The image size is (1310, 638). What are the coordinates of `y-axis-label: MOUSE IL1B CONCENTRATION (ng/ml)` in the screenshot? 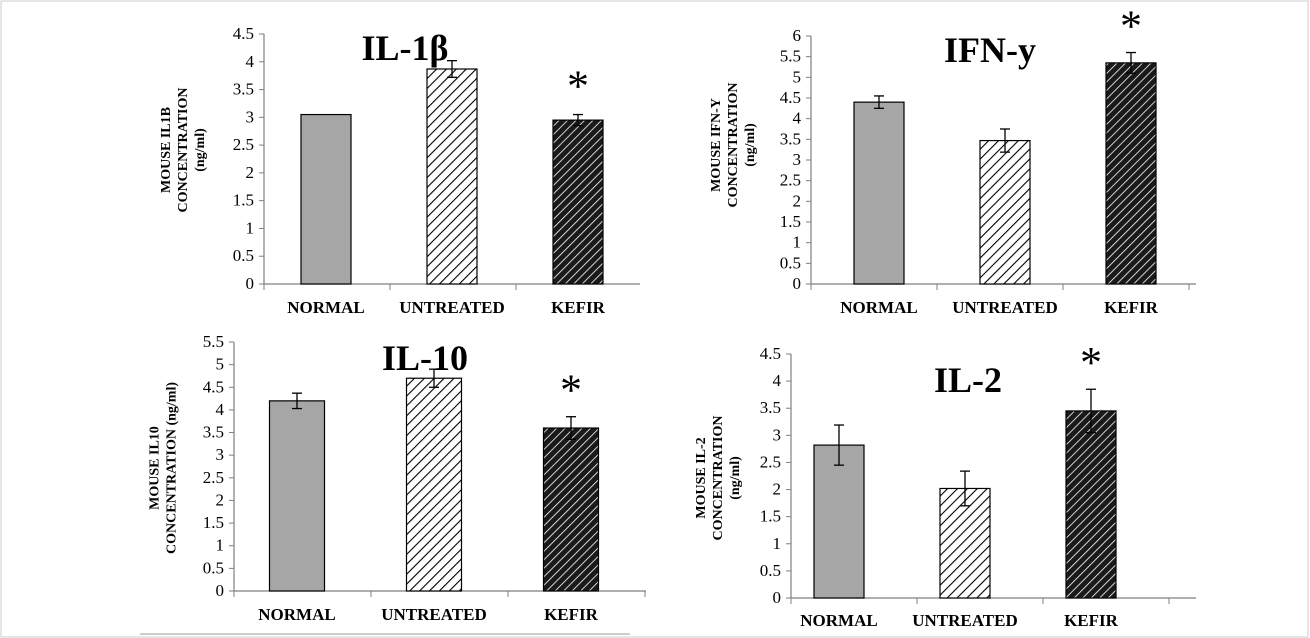 It's located at (183, 150).